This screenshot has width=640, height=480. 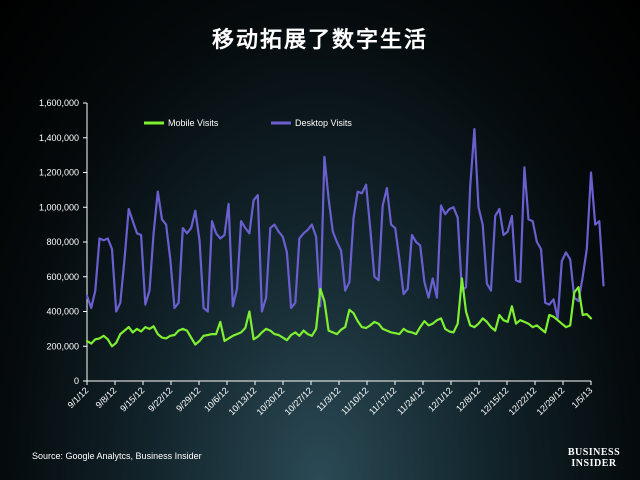 I want to click on x-tick-label: 1/5/13, so click(x=582, y=397).